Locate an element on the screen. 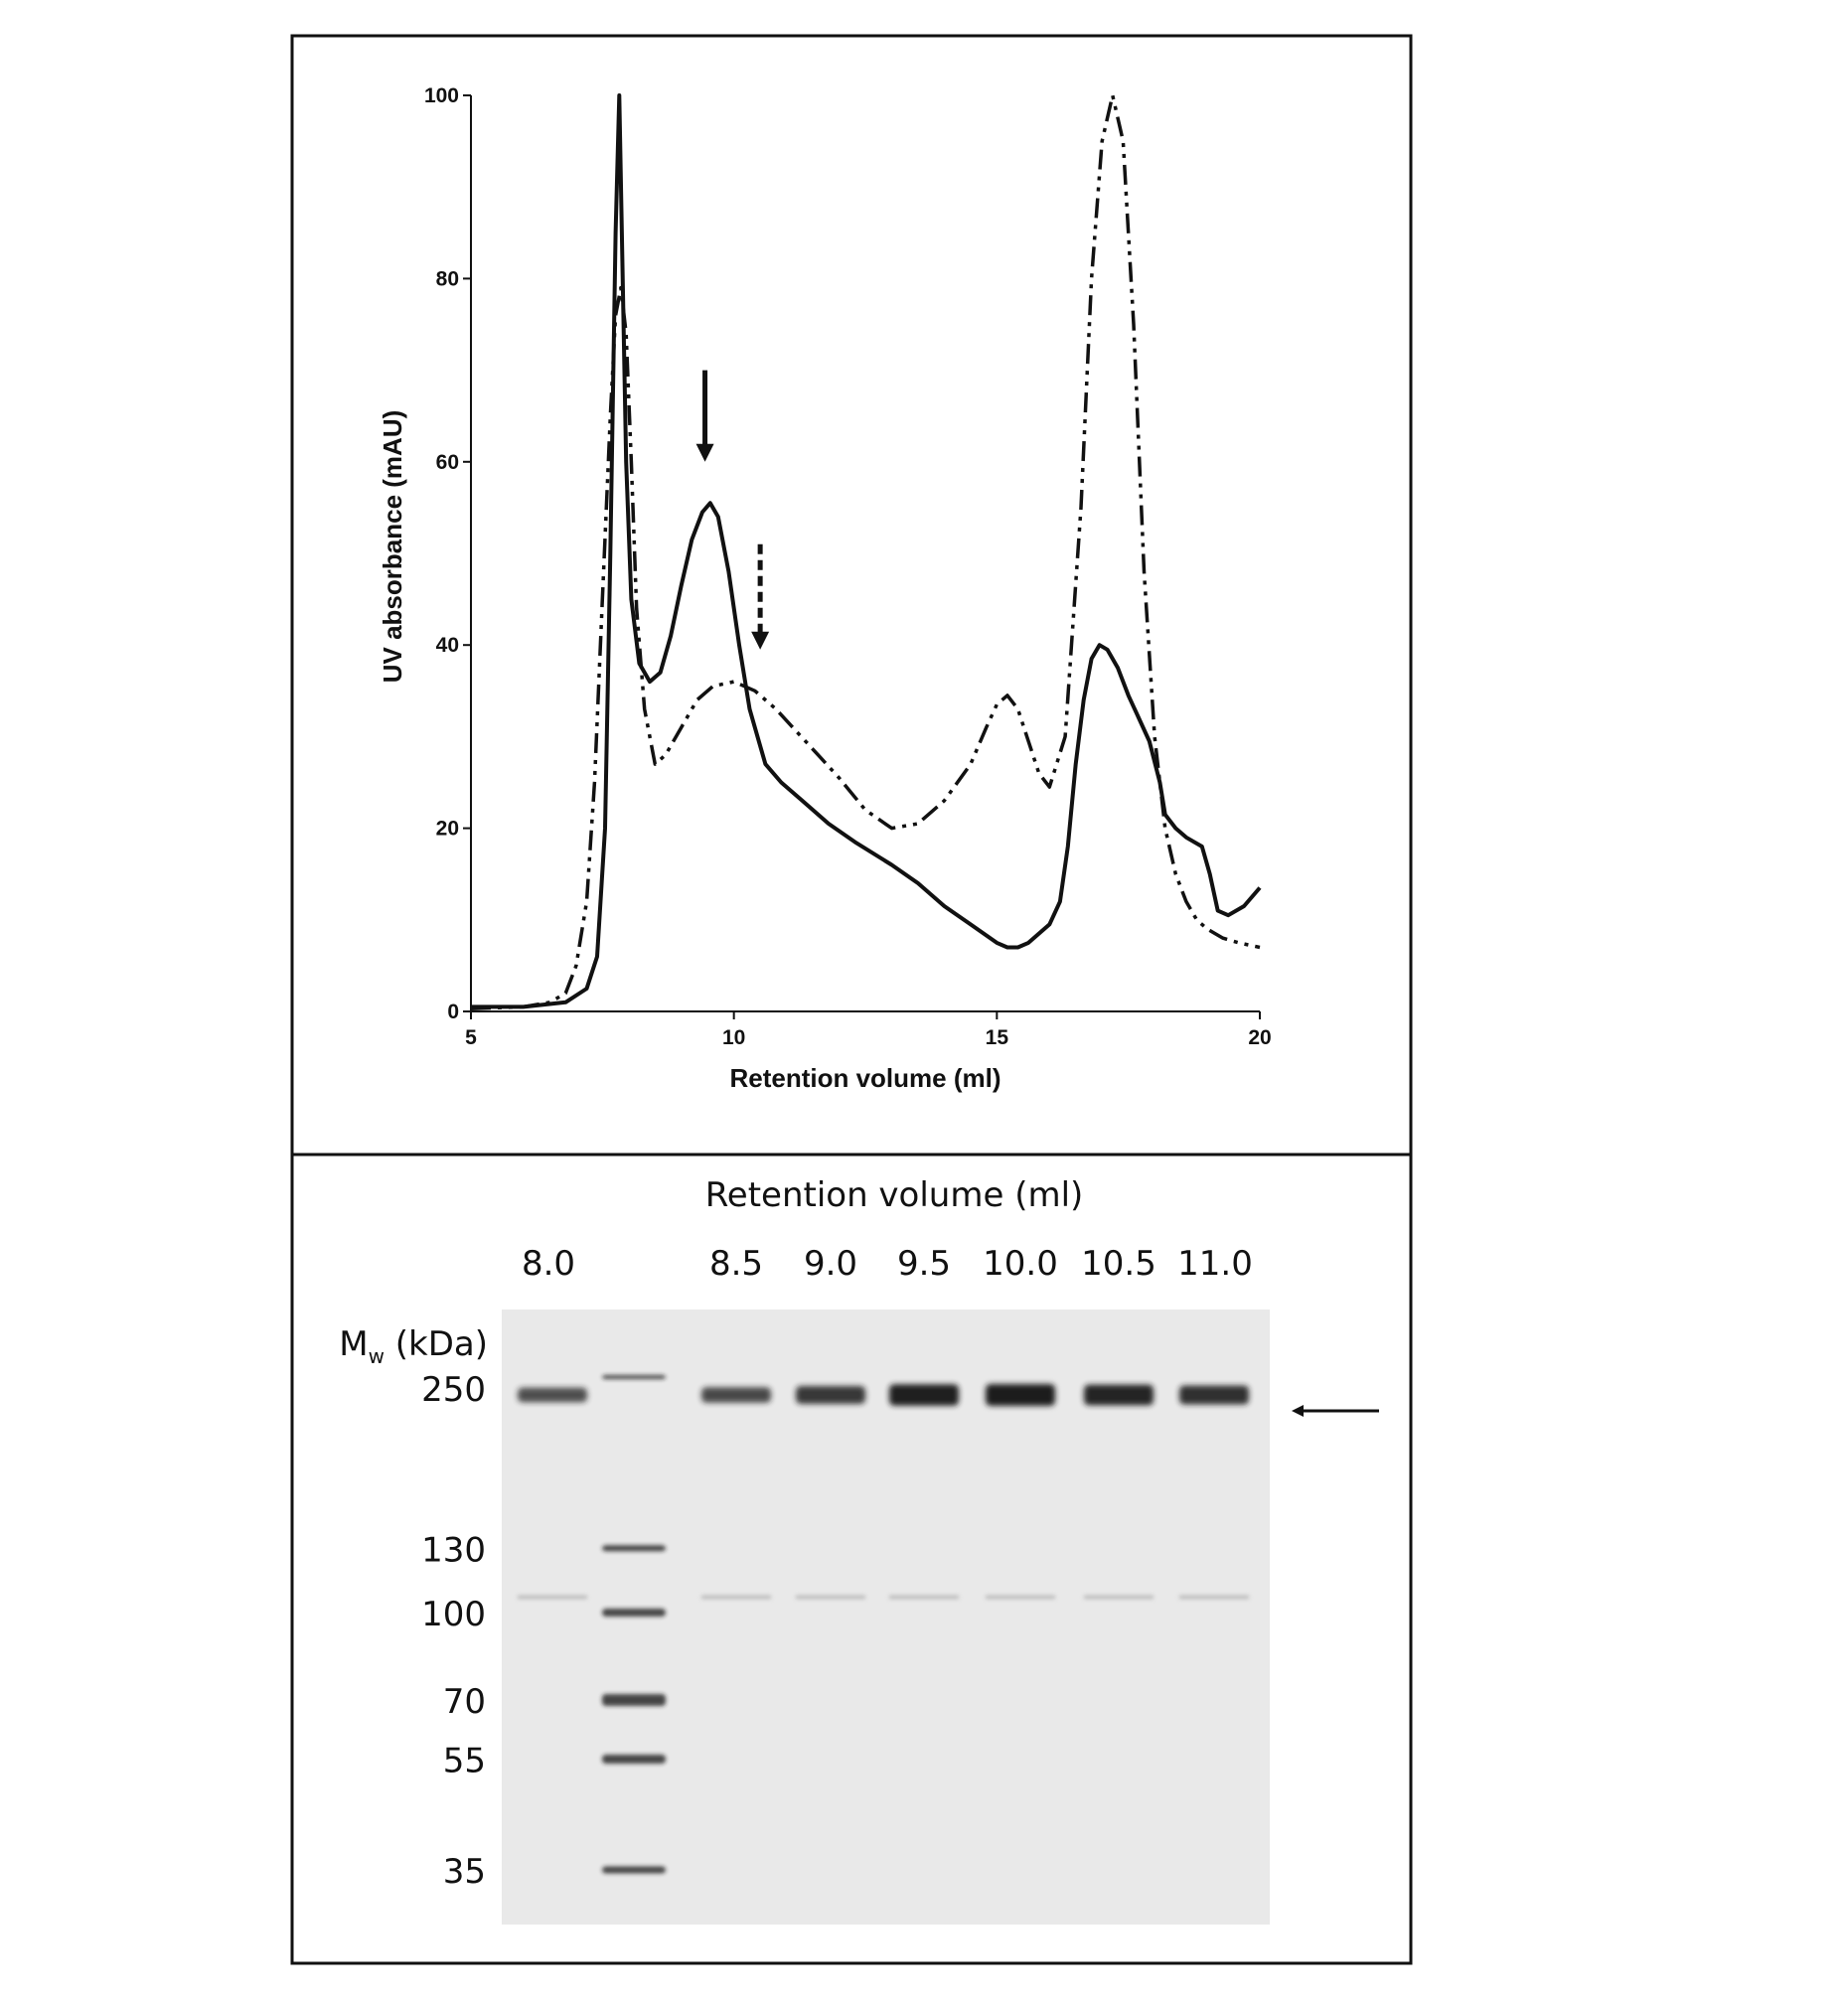 Image resolution: width=1848 pixels, height=2006 pixels. y-tick-label: 20 is located at coordinates (448, 829).